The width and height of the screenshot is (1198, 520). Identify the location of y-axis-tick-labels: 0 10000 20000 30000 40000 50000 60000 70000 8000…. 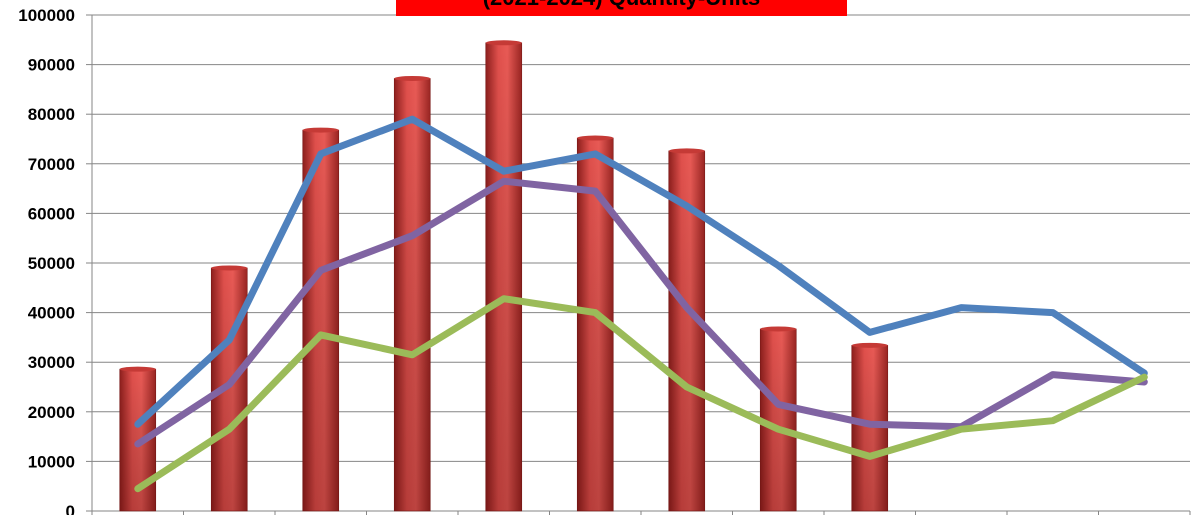
(46, 260).